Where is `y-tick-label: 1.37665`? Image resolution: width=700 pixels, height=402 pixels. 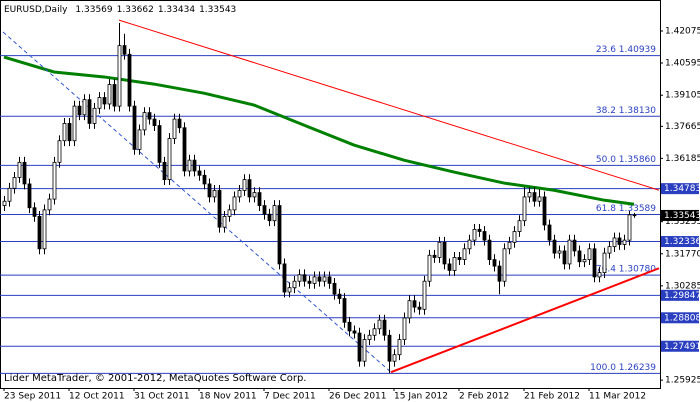
y-tick-label: 1.37665 is located at coordinates (682, 127).